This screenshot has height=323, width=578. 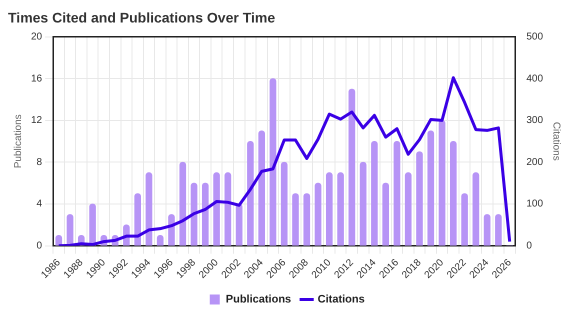 What do you see at coordinates (529, 246) in the screenshot?
I see `y2-tick-label: 0` at bounding box center [529, 246].